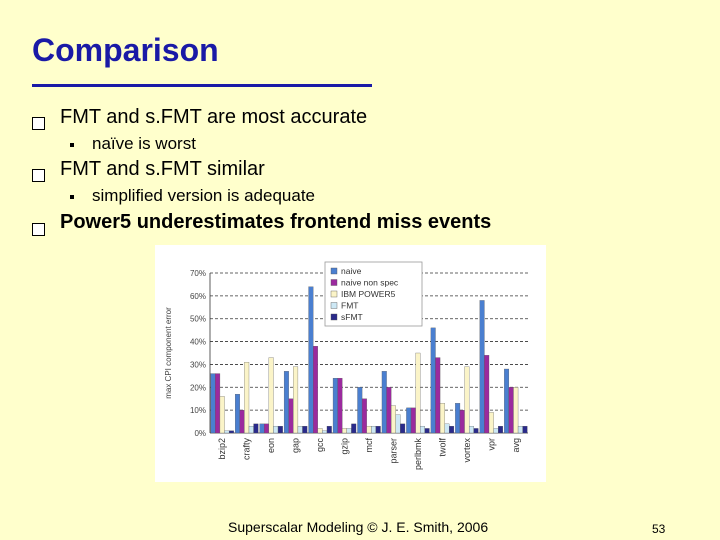 The height and width of the screenshot is (540, 720). I want to click on x-tick-label: gzip, so click(345, 446).